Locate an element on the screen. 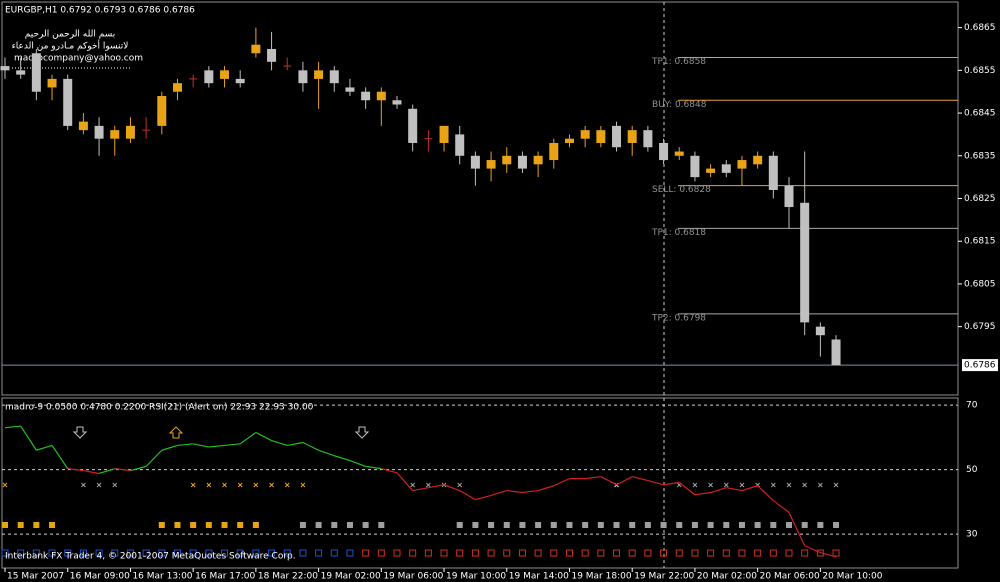 This screenshot has width=1000, height=582. x-tick-label: 20 Mar 06:00 is located at coordinates (790, 577).